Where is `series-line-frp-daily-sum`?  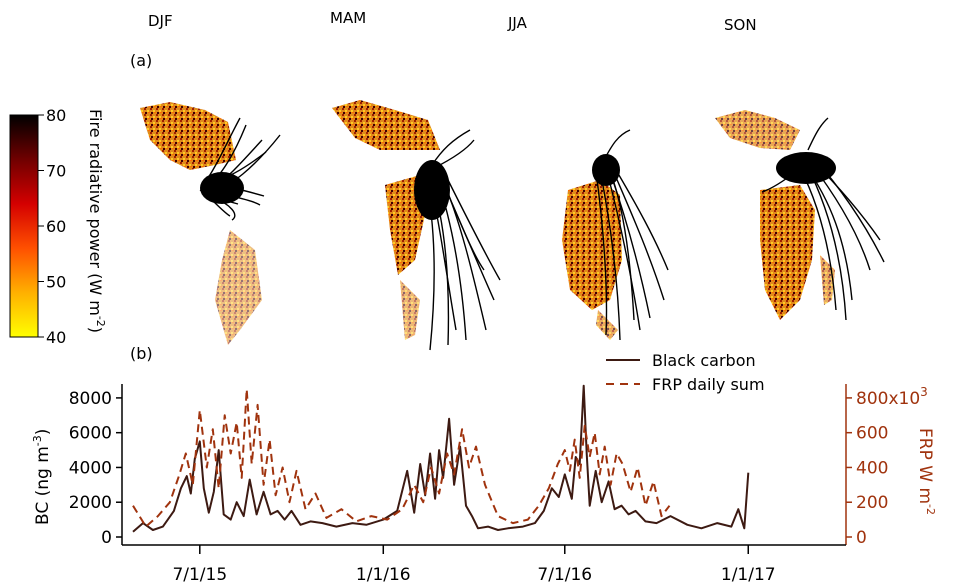 series-line-frp-daily-sum is located at coordinates (401, 458).